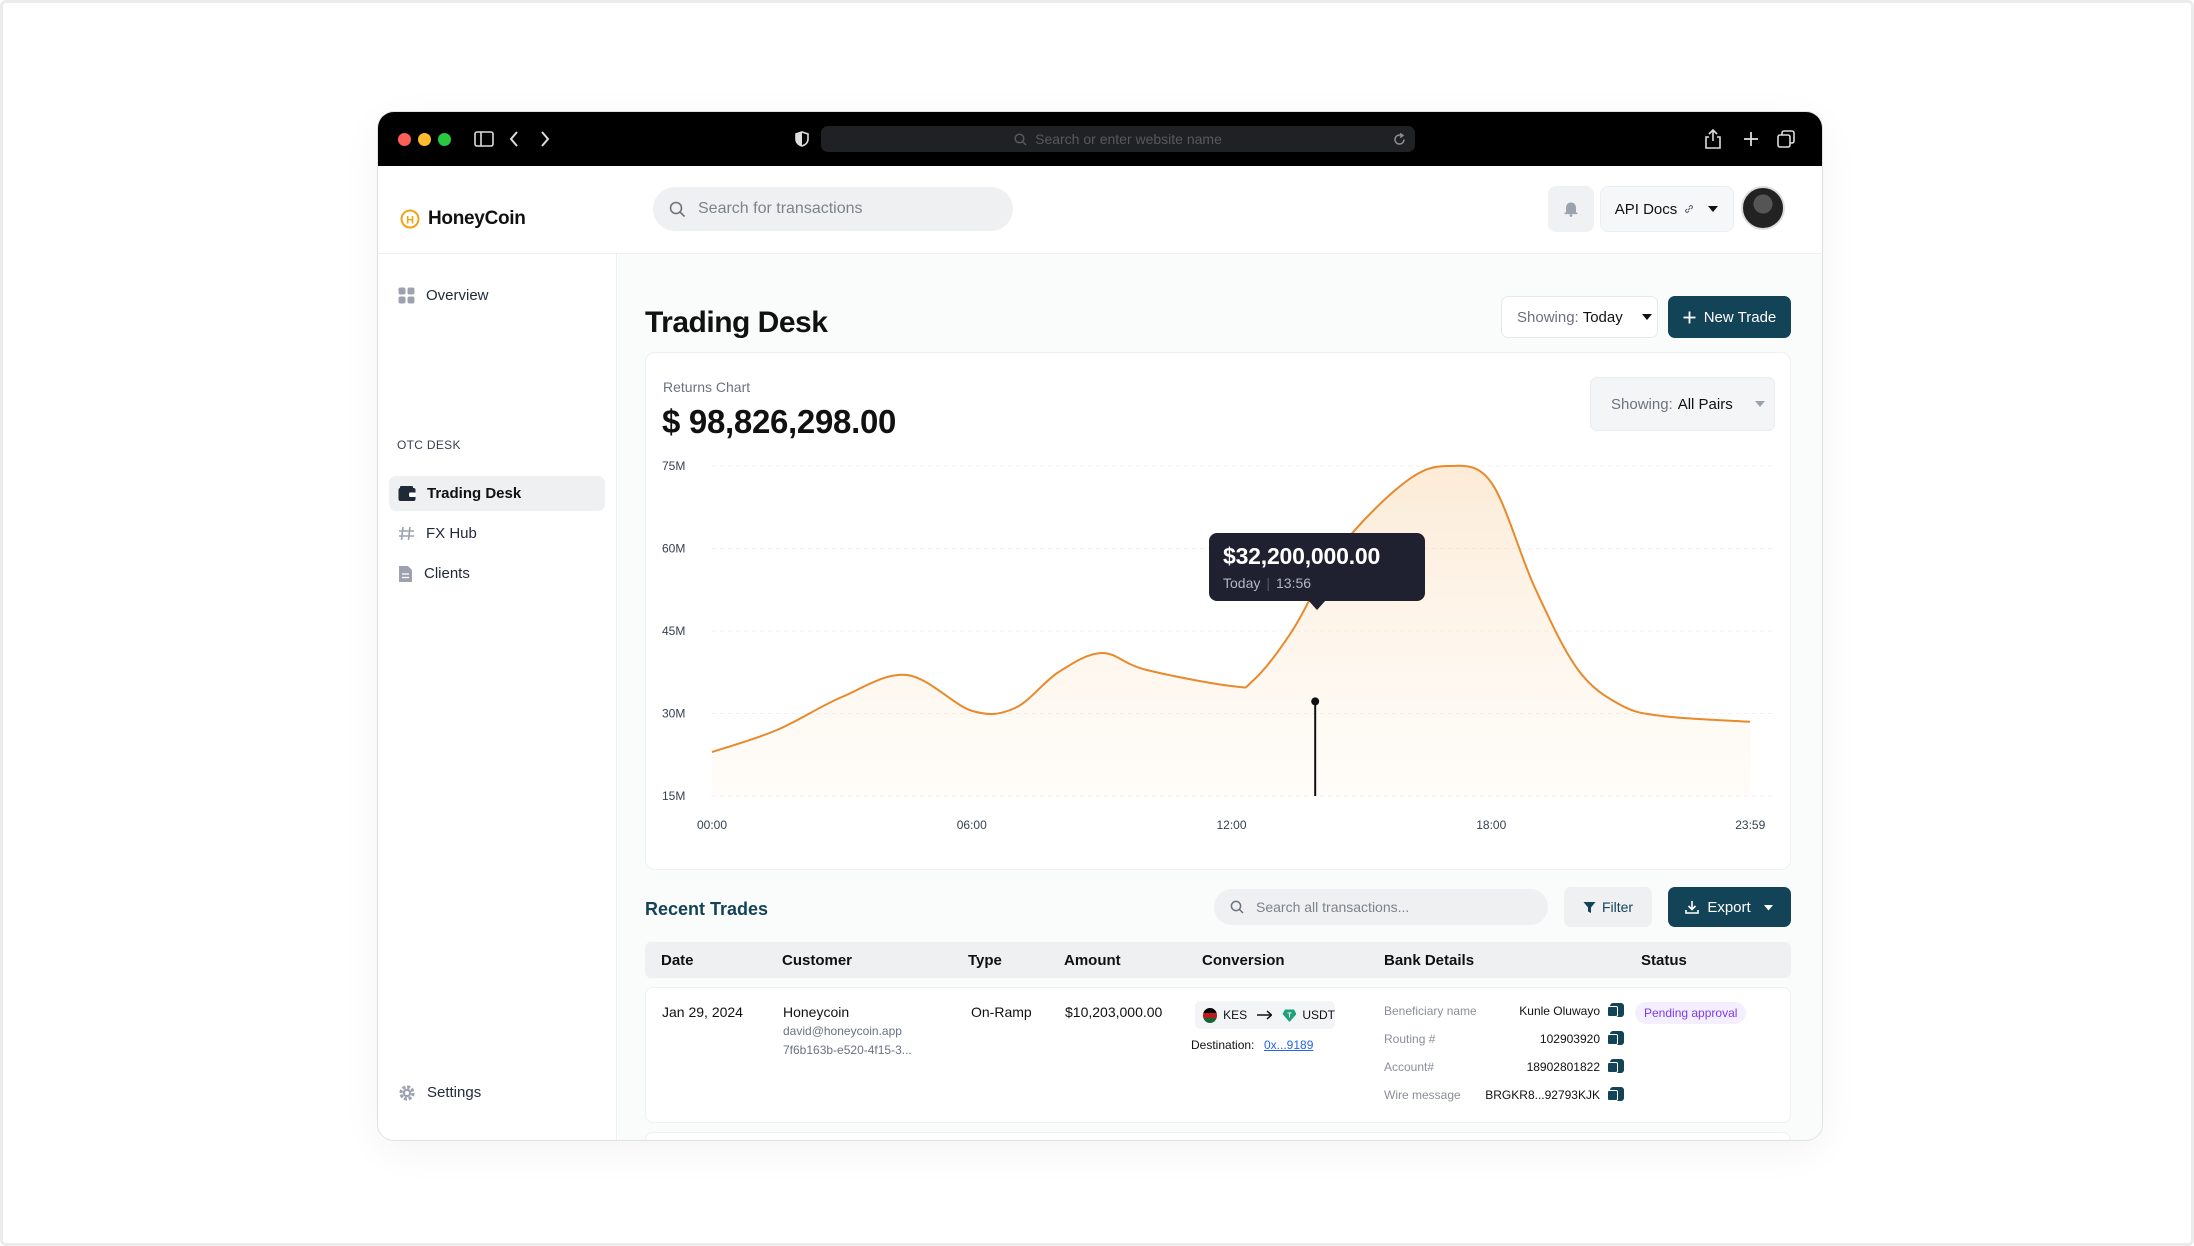  Describe the element at coordinates (484, 139) in the screenshot. I see `sidebar-toggle-icon` at that location.